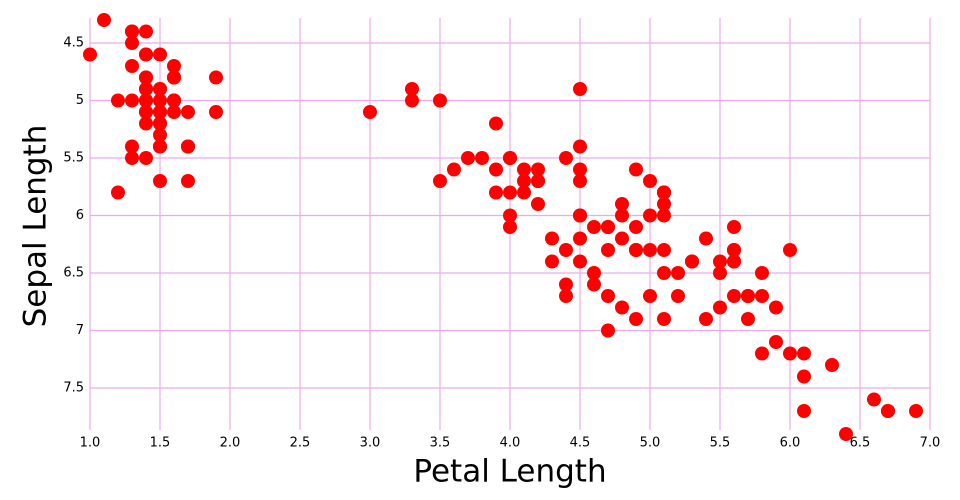 Image resolution: width=960 pixels, height=500 pixels. What do you see at coordinates (510, 443) in the screenshot?
I see `x-tick-label: 4.0` at bounding box center [510, 443].